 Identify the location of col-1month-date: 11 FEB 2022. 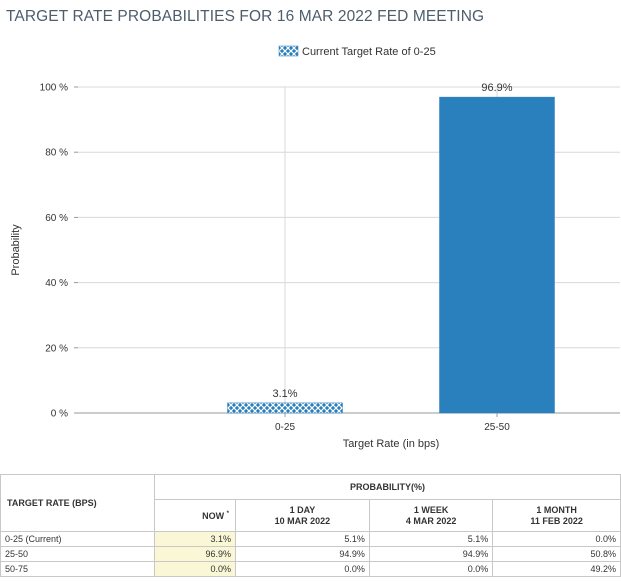
(556, 520).